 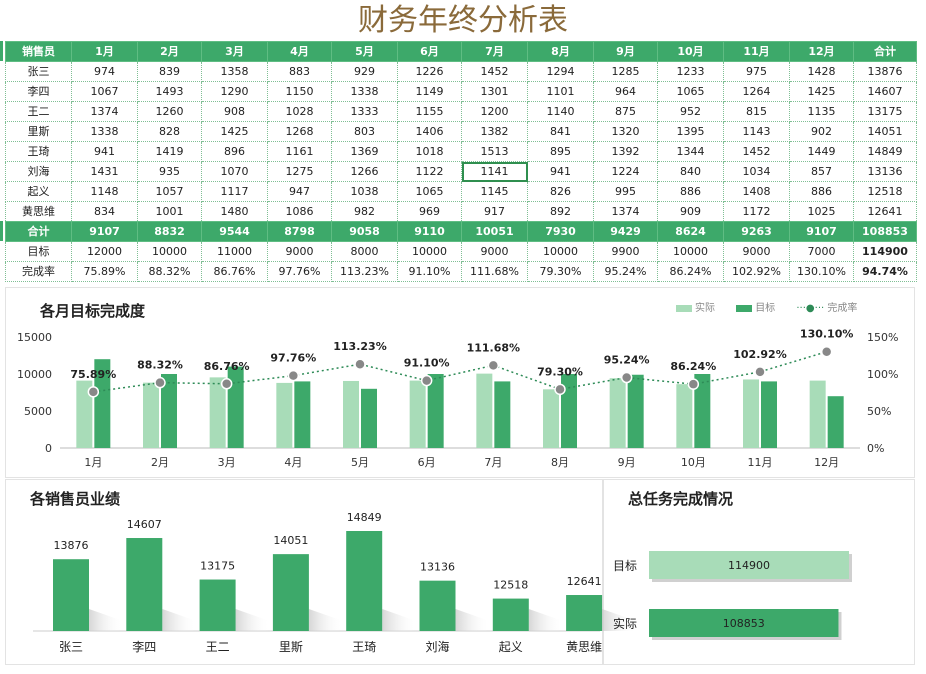 I want to click on table-cell: 9544, so click(x=234, y=231).